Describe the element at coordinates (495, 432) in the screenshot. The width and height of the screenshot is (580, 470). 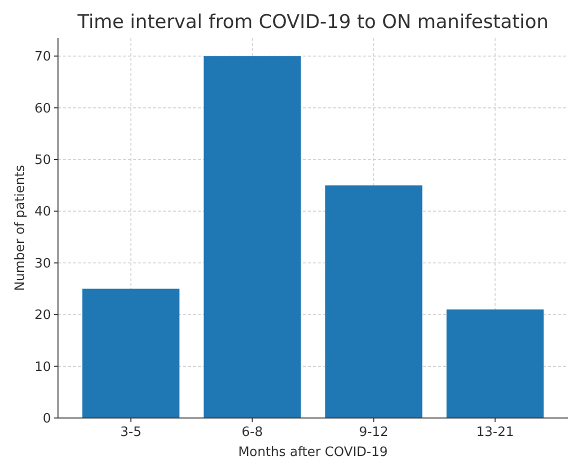
I see `x-tick-label: 13-21` at that location.